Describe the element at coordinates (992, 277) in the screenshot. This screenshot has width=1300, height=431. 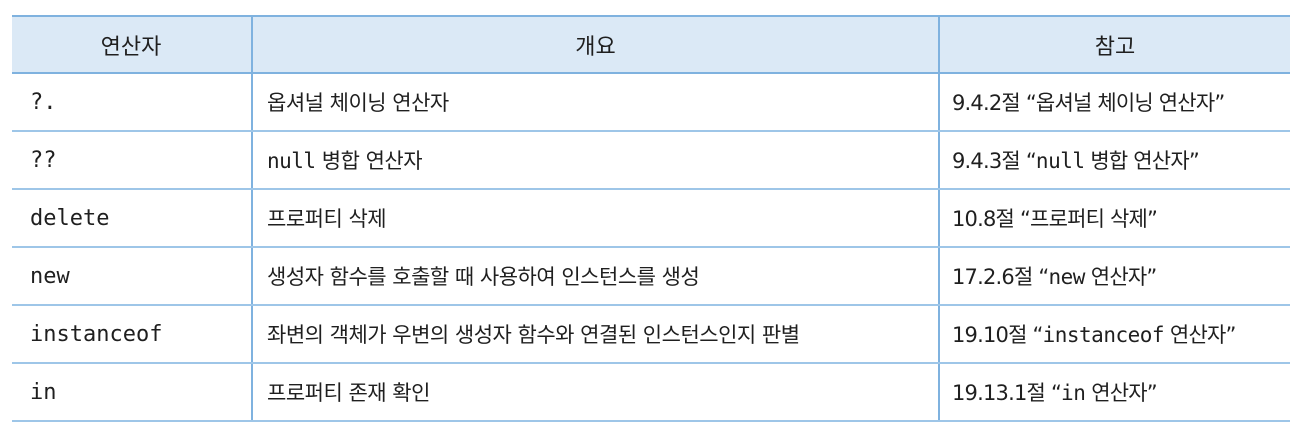
I see `ref-section: 17.2.6절` at that location.